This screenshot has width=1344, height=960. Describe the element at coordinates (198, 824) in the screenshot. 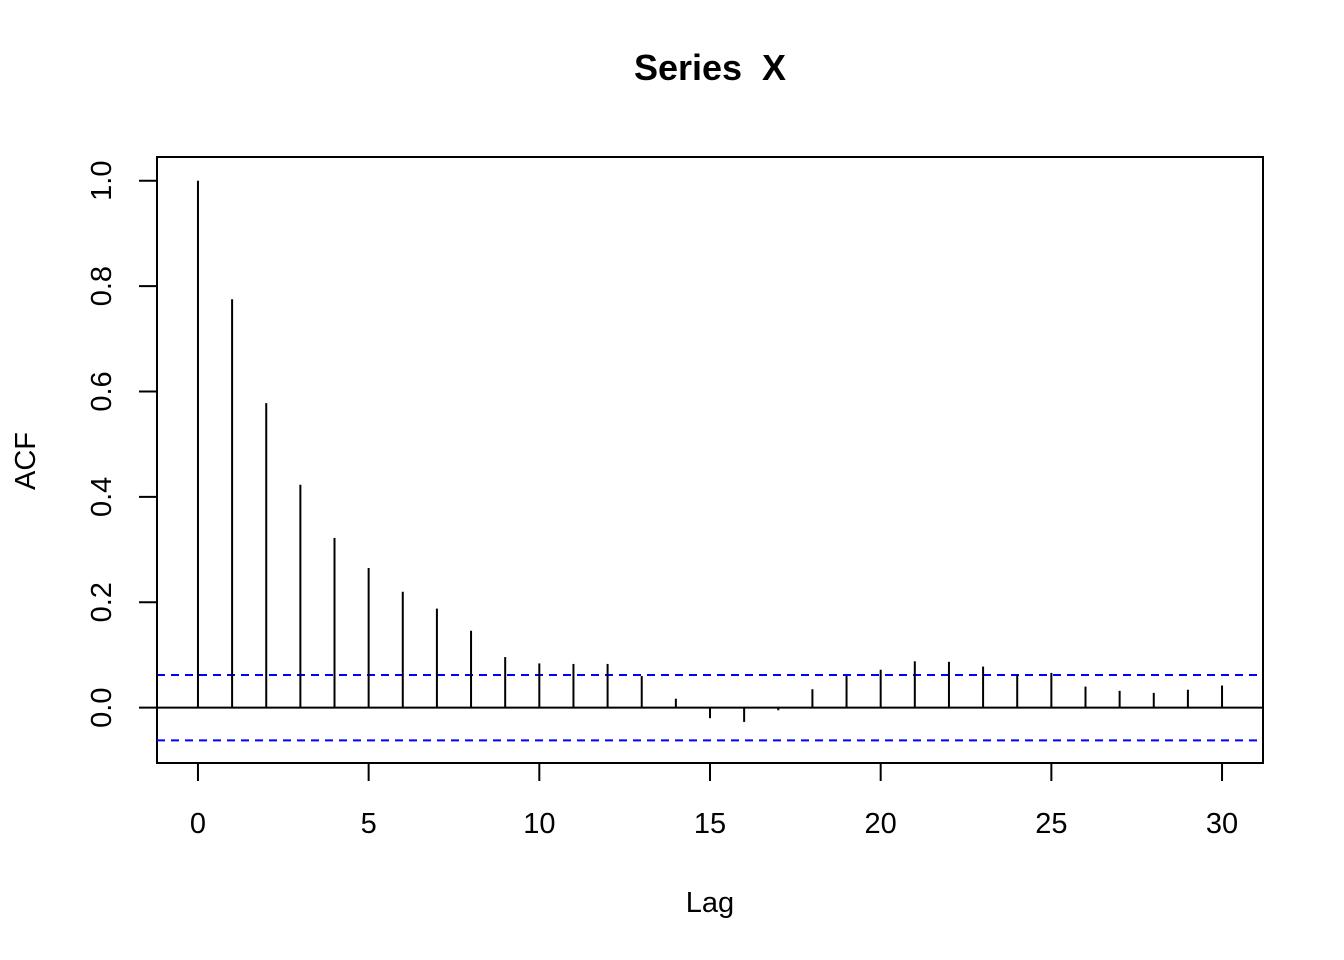

I see `x-tick-label: 0` at that location.